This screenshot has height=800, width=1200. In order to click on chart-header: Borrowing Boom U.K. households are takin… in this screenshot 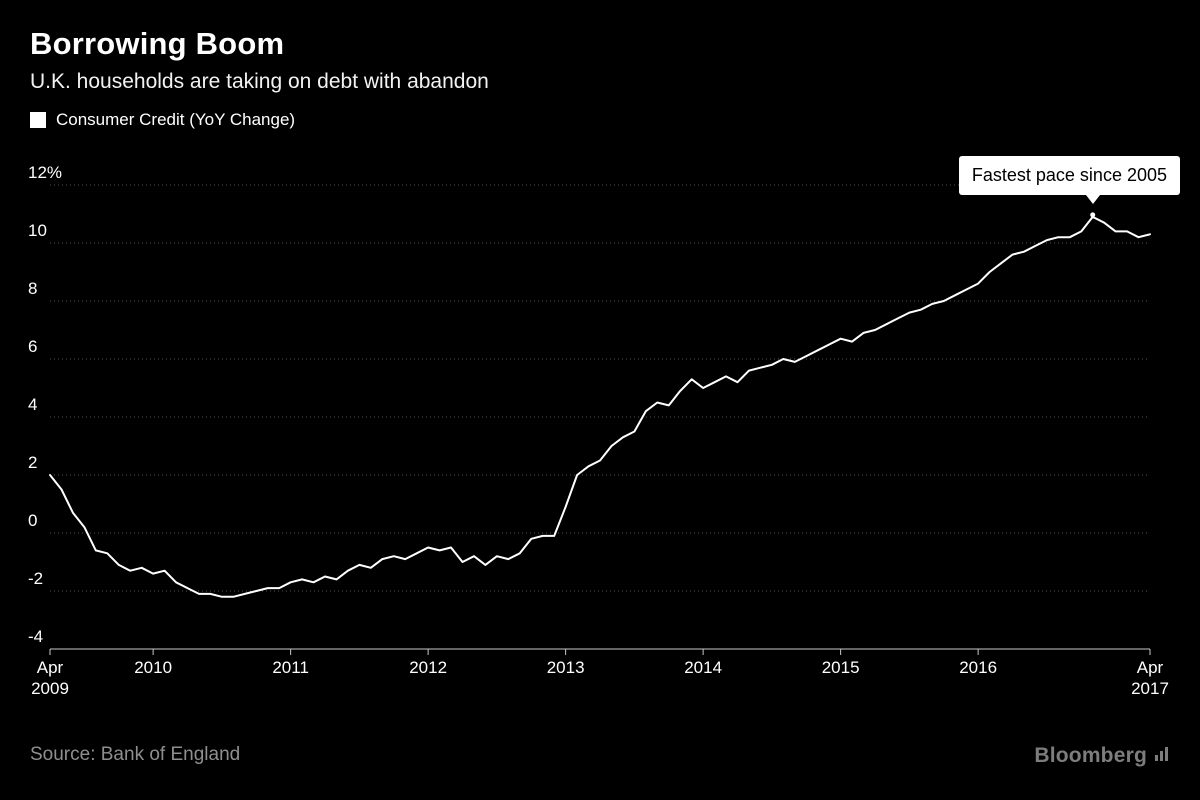, I will do `click(259, 78)`.